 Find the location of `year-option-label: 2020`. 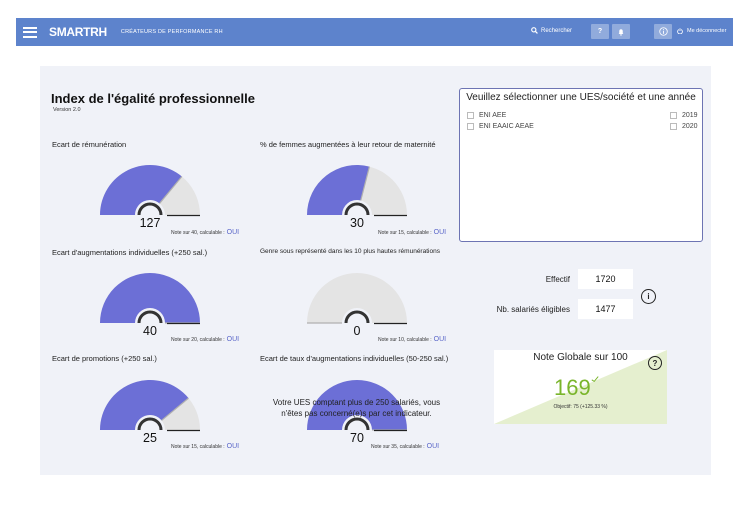

year-option-label: 2020 is located at coordinates (690, 126).